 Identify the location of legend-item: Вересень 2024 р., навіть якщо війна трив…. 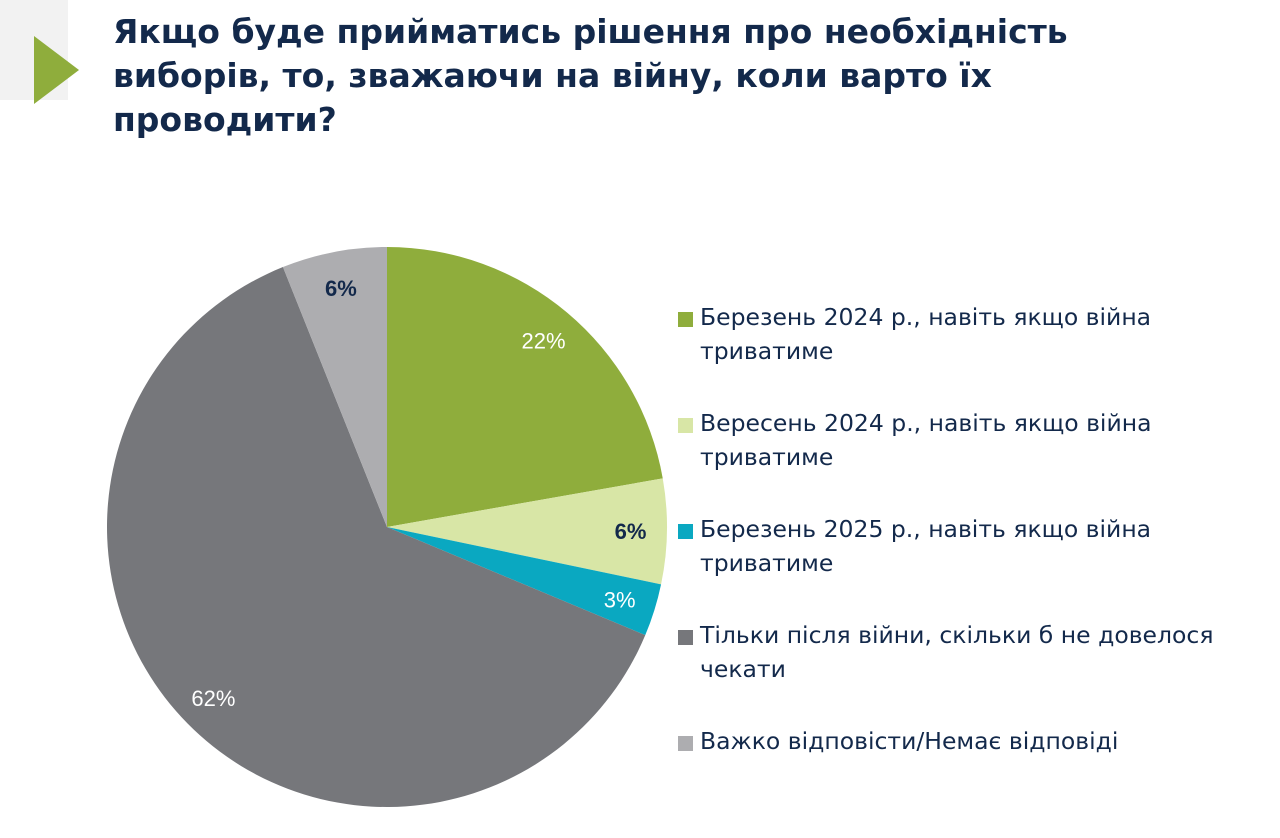
(978, 459).